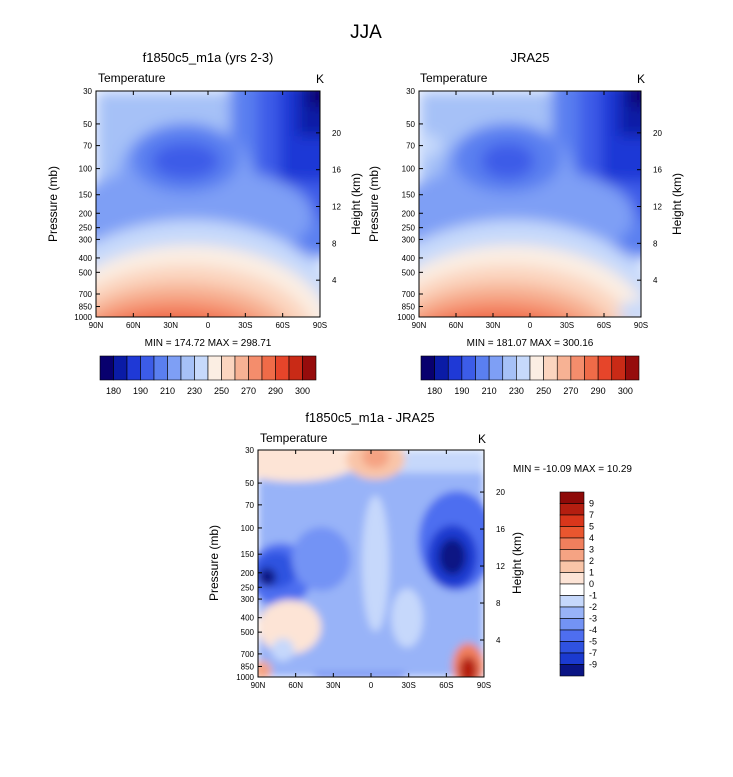 The width and height of the screenshot is (733, 777). Describe the element at coordinates (248, 599) in the screenshot. I see `y-tick-label: 300` at that location.